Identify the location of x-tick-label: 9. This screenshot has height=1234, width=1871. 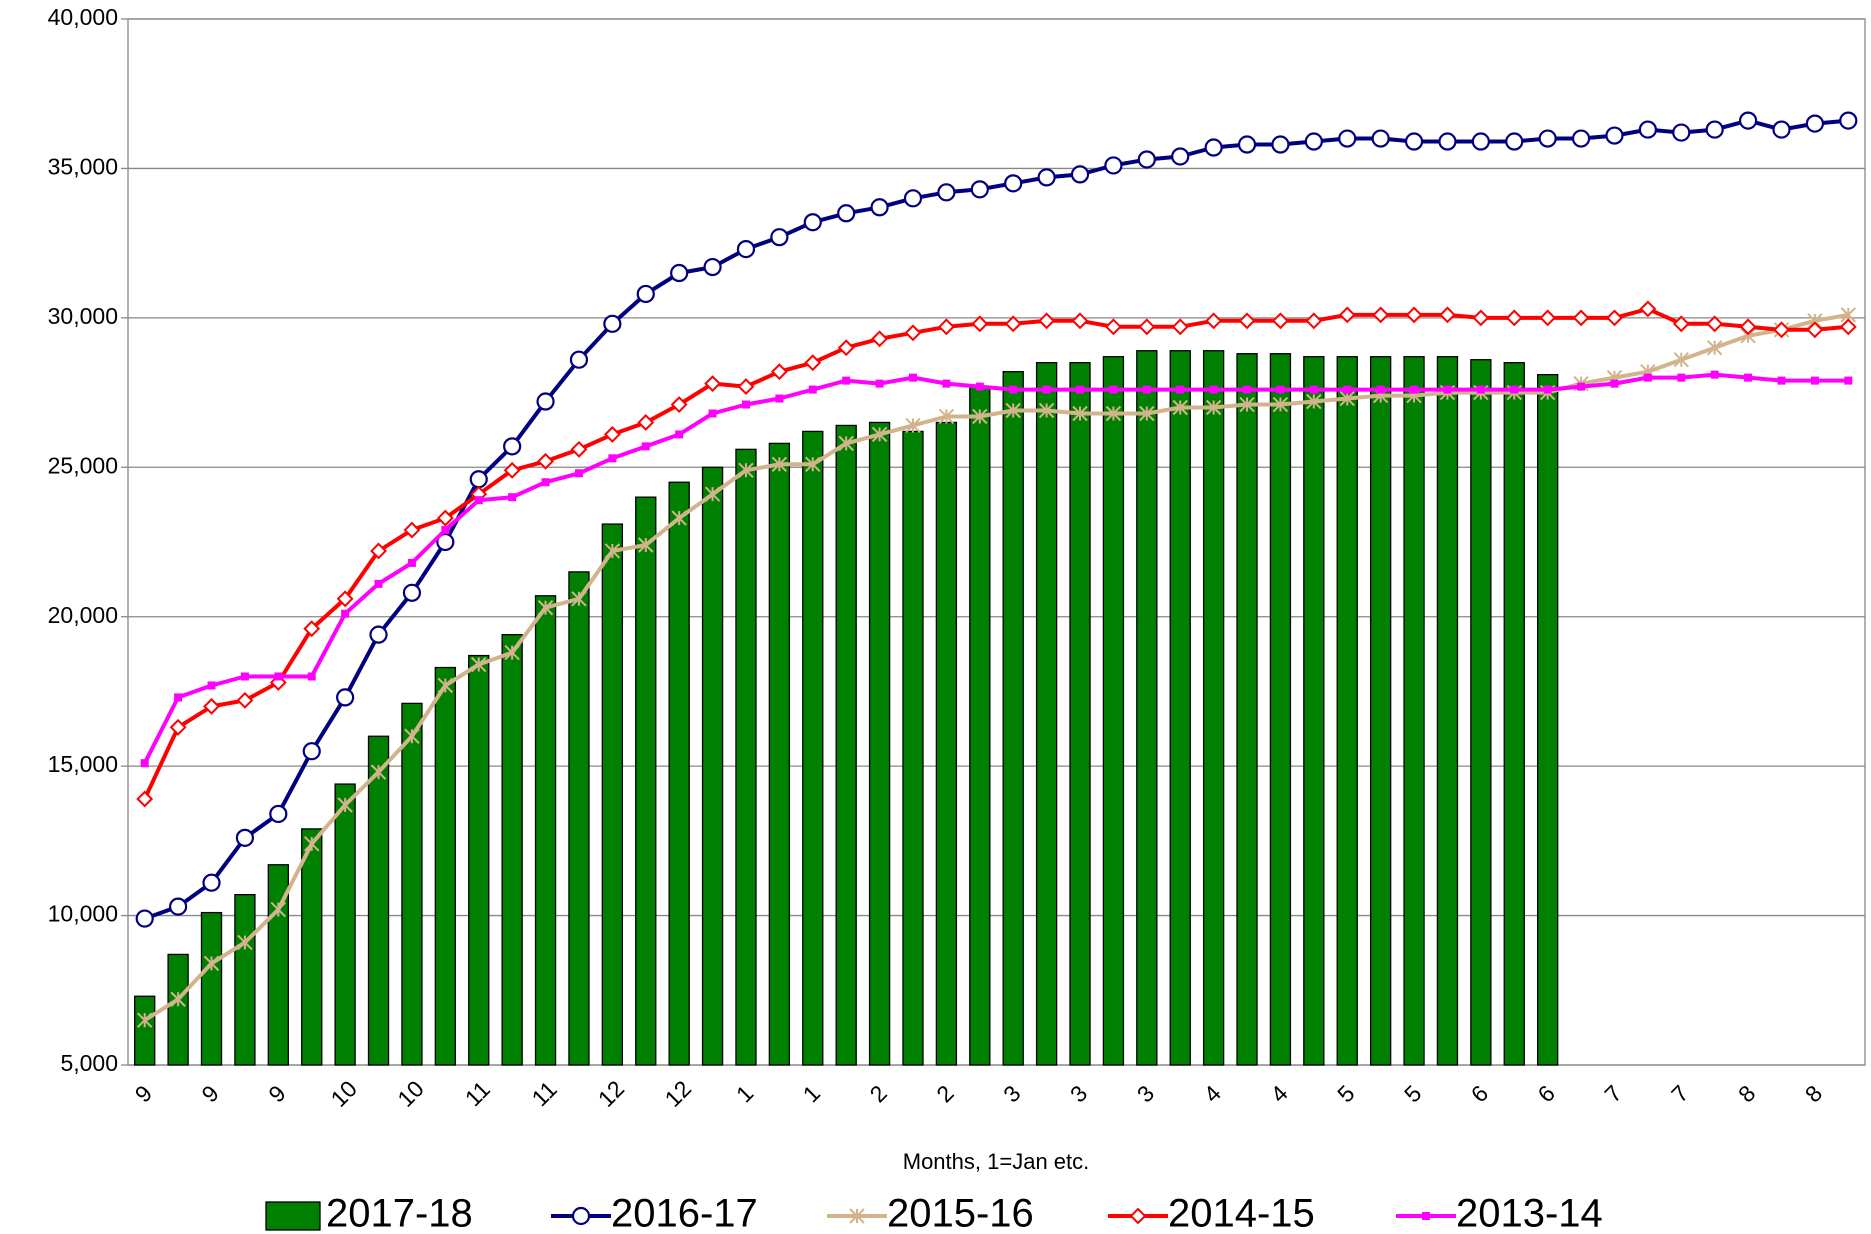
(143, 1093).